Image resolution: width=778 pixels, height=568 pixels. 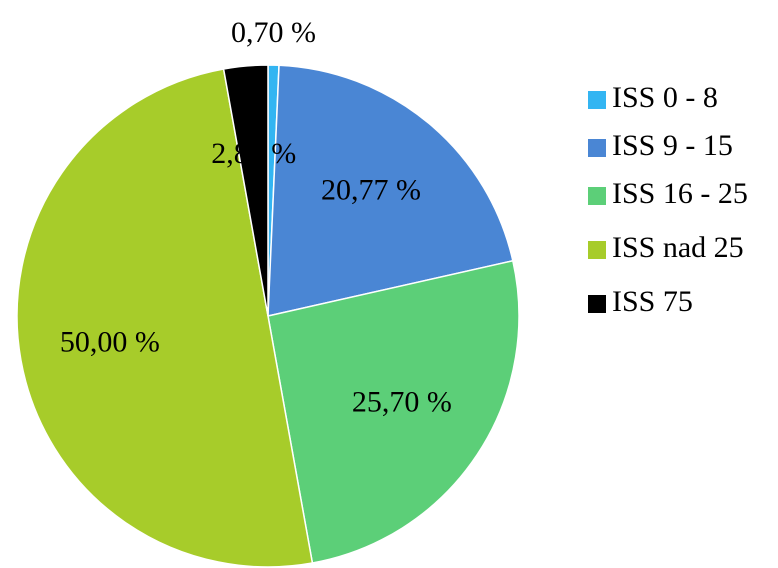 I want to click on data-label: 25,70 %, so click(x=402, y=402).